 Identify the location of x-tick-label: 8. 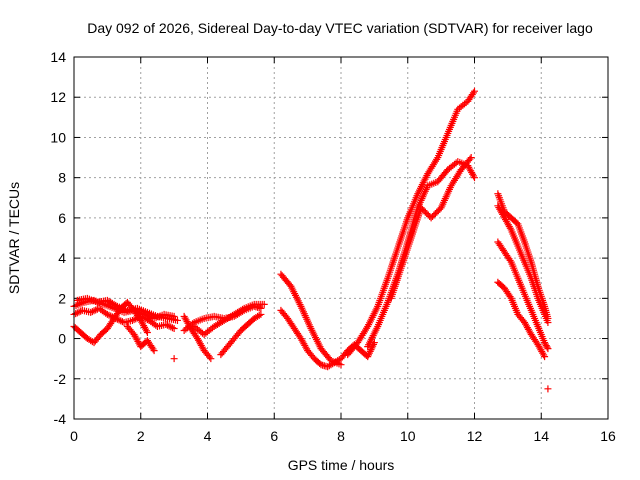
(341, 436).